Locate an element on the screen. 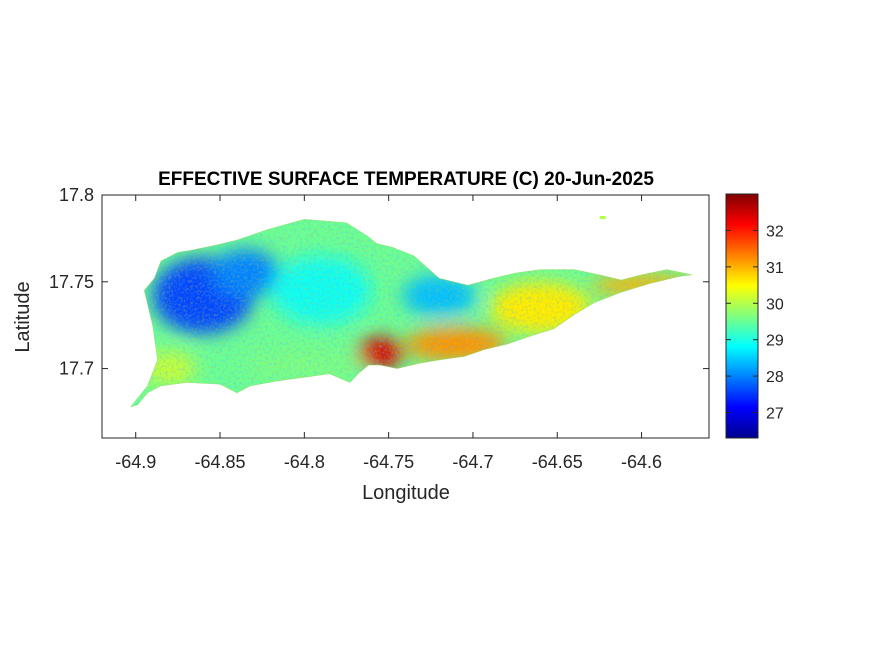  colorbar-tick-label: 28 is located at coordinates (775, 377).